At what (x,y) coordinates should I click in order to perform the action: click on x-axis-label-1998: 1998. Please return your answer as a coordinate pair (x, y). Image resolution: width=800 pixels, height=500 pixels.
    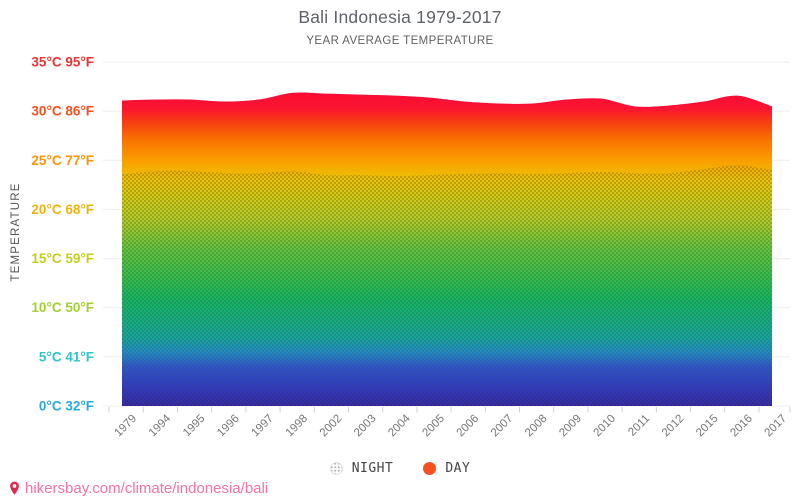
    Looking at the image, I should click on (297, 426).